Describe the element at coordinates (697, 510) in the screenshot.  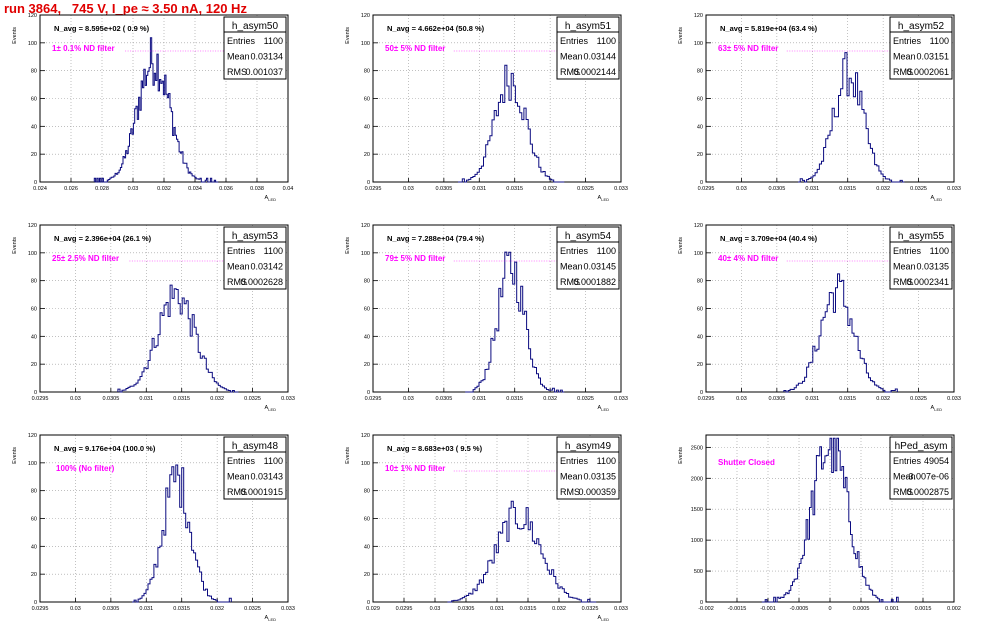
I see `y-tick-label: 1500` at that location.